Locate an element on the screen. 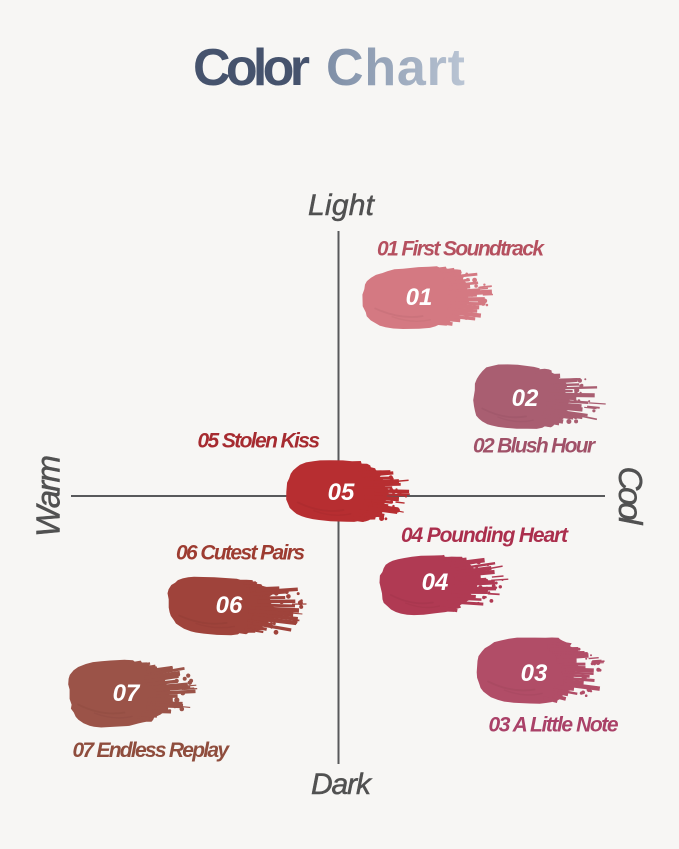 The image size is (679, 849). svg-text: Chart is located at coordinates (395, 68).